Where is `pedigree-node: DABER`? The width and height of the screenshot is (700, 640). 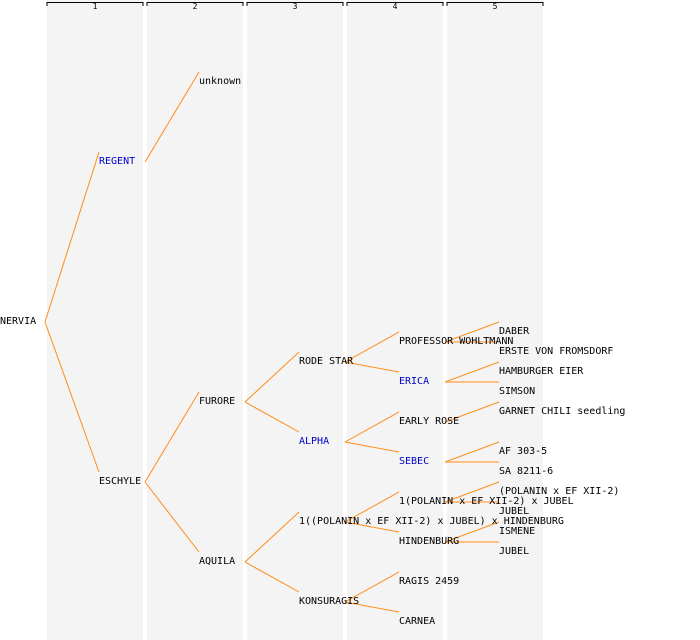 pedigree-node: DABER is located at coordinates (514, 331).